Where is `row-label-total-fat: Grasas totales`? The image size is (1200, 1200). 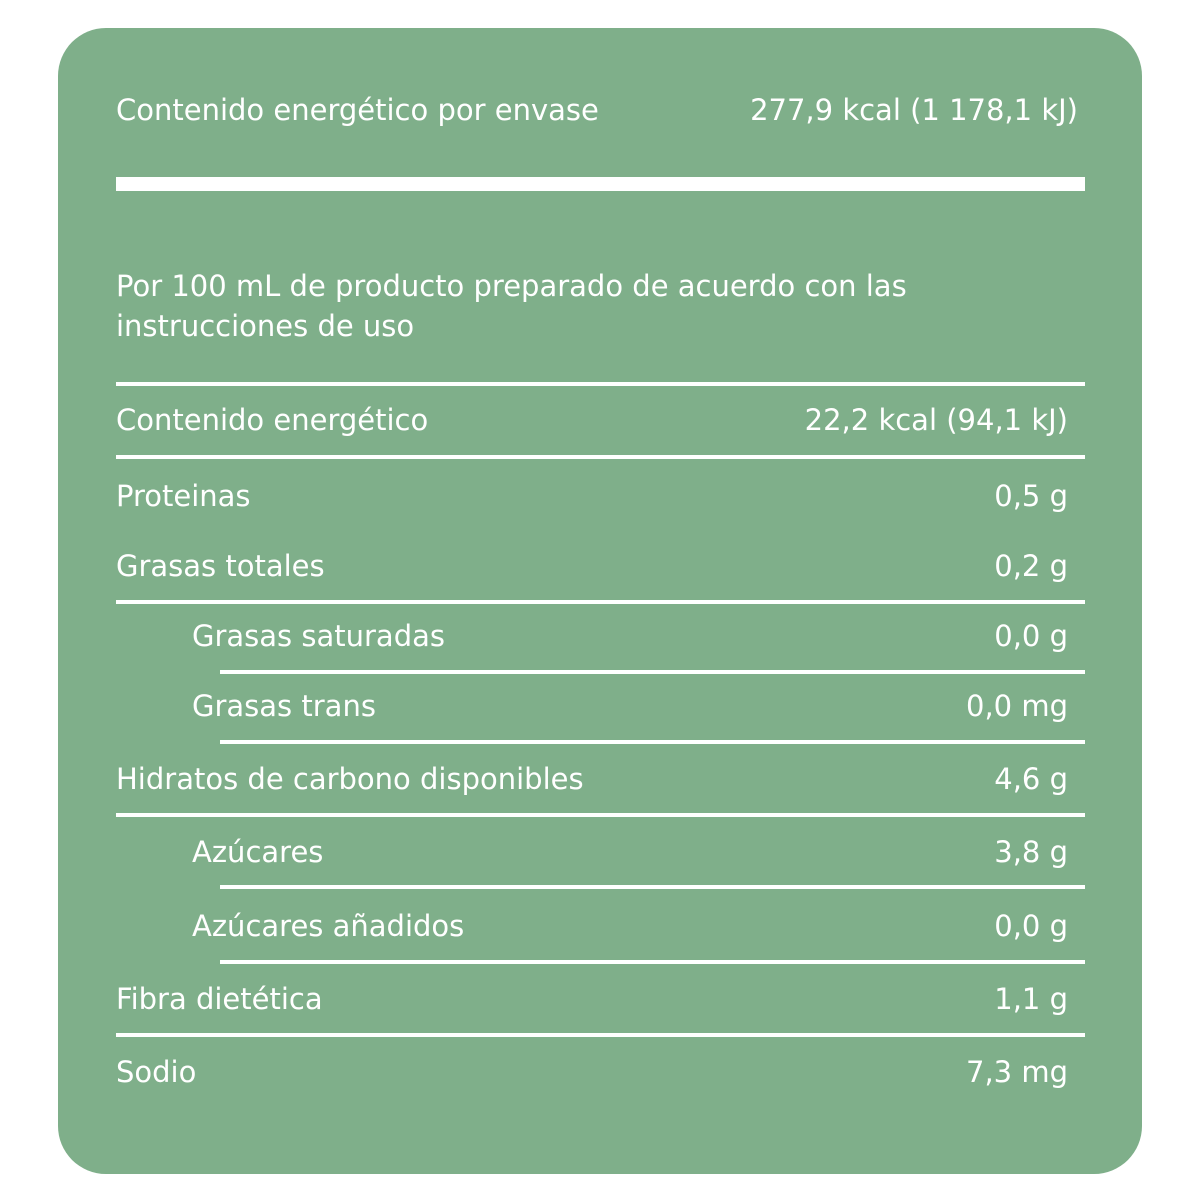
row-label-total-fat: Grasas totales is located at coordinates (220, 566).